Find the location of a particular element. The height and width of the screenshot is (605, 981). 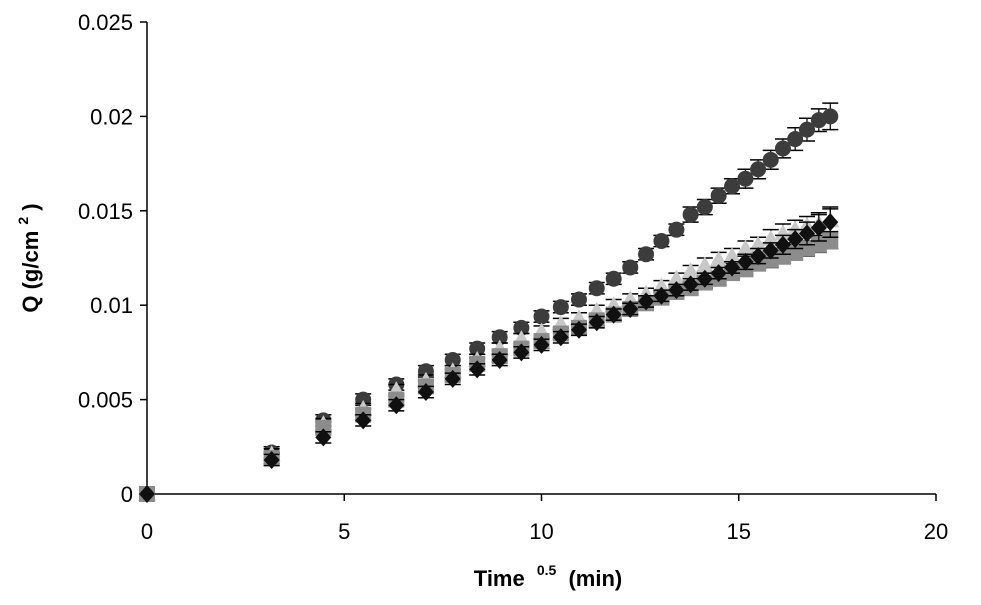

x-axis-ticks: 0 5 10 15 20 is located at coordinates (544, 519).